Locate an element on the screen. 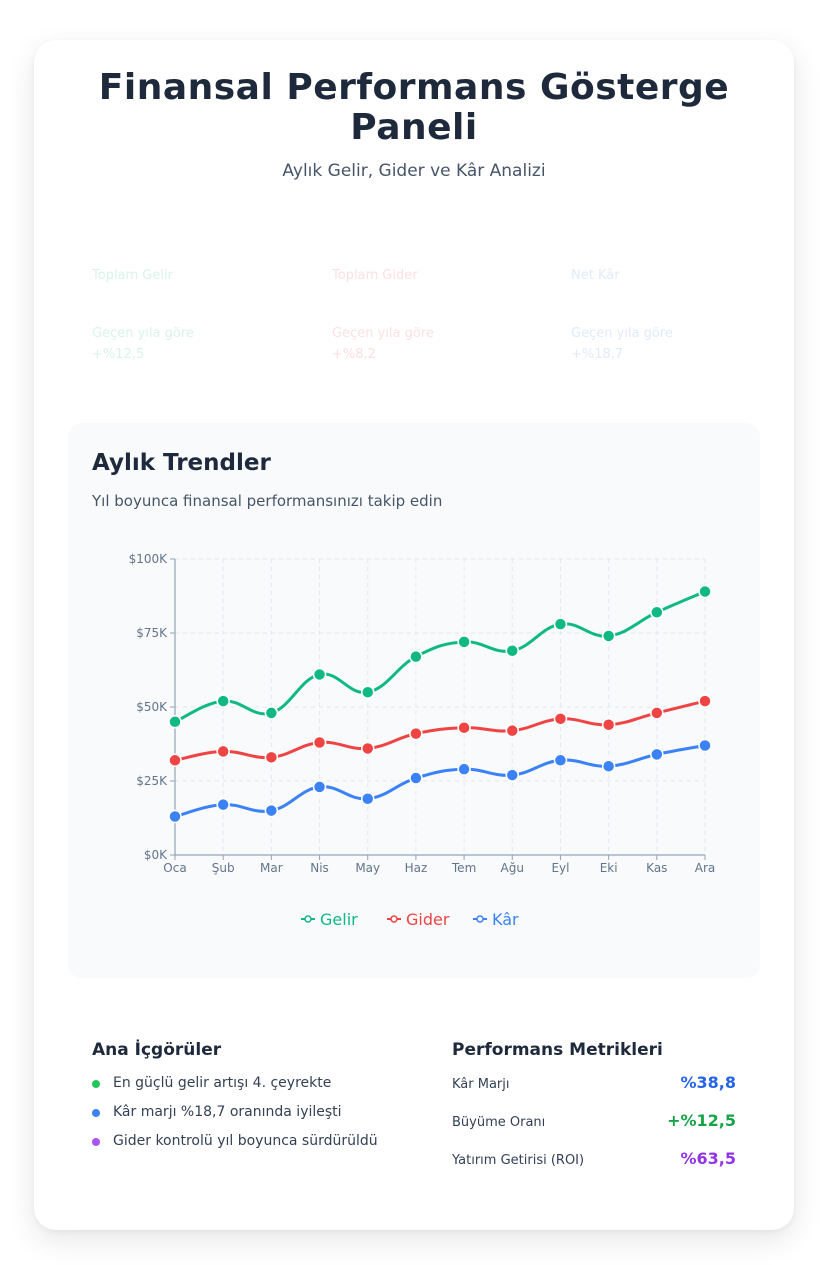 The image size is (828, 1265). y-tick-label: $100K is located at coordinates (149, 559).